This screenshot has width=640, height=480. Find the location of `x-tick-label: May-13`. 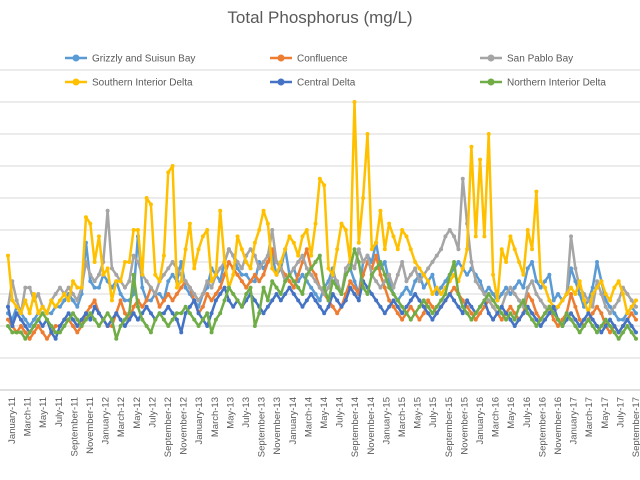

x-tick-label: May-13 is located at coordinates (230, 413).